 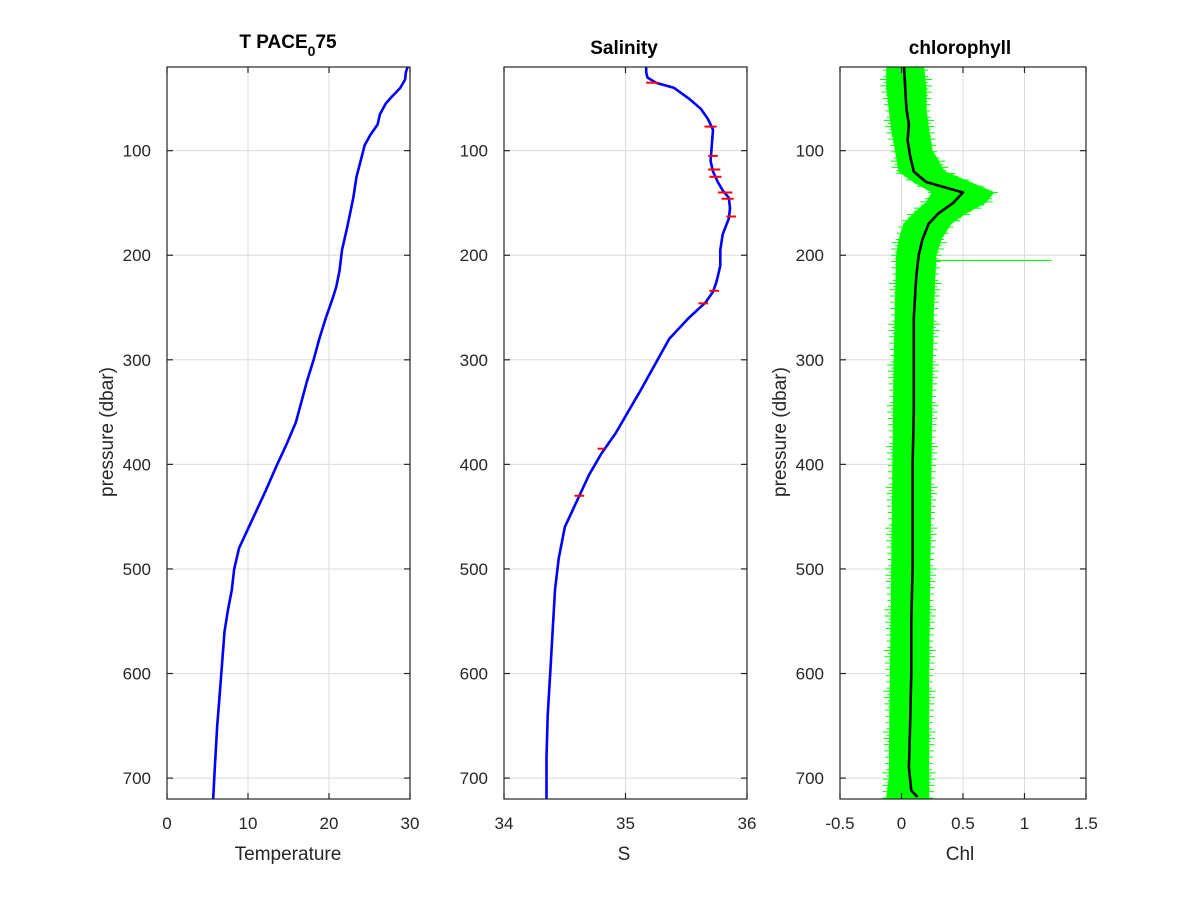 What do you see at coordinates (288, 45) in the screenshot?
I see `chart-title: T PACE075` at bounding box center [288, 45].